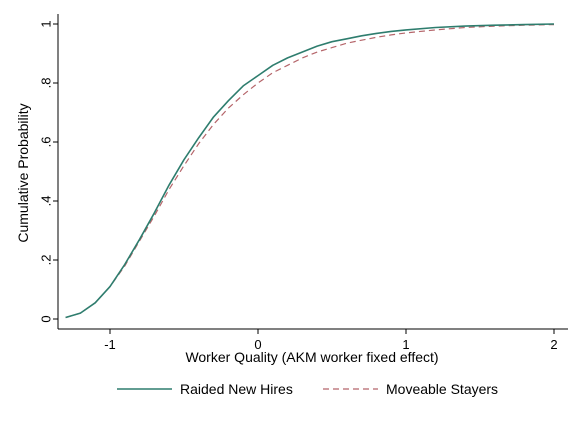  I want to click on y-tick-label: 1, so click(46, 23).